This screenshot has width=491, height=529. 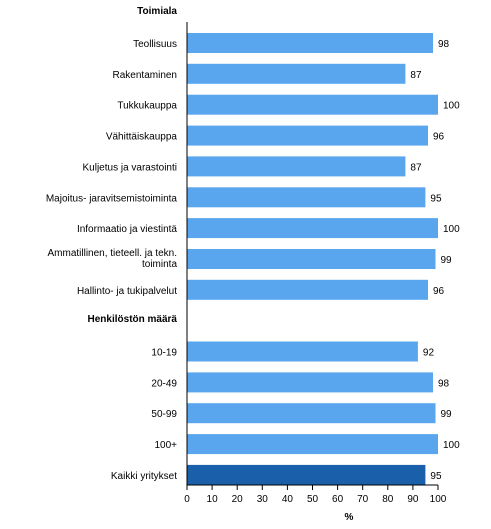 I want to click on x-tick-label: 100, so click(x=438, y=499).